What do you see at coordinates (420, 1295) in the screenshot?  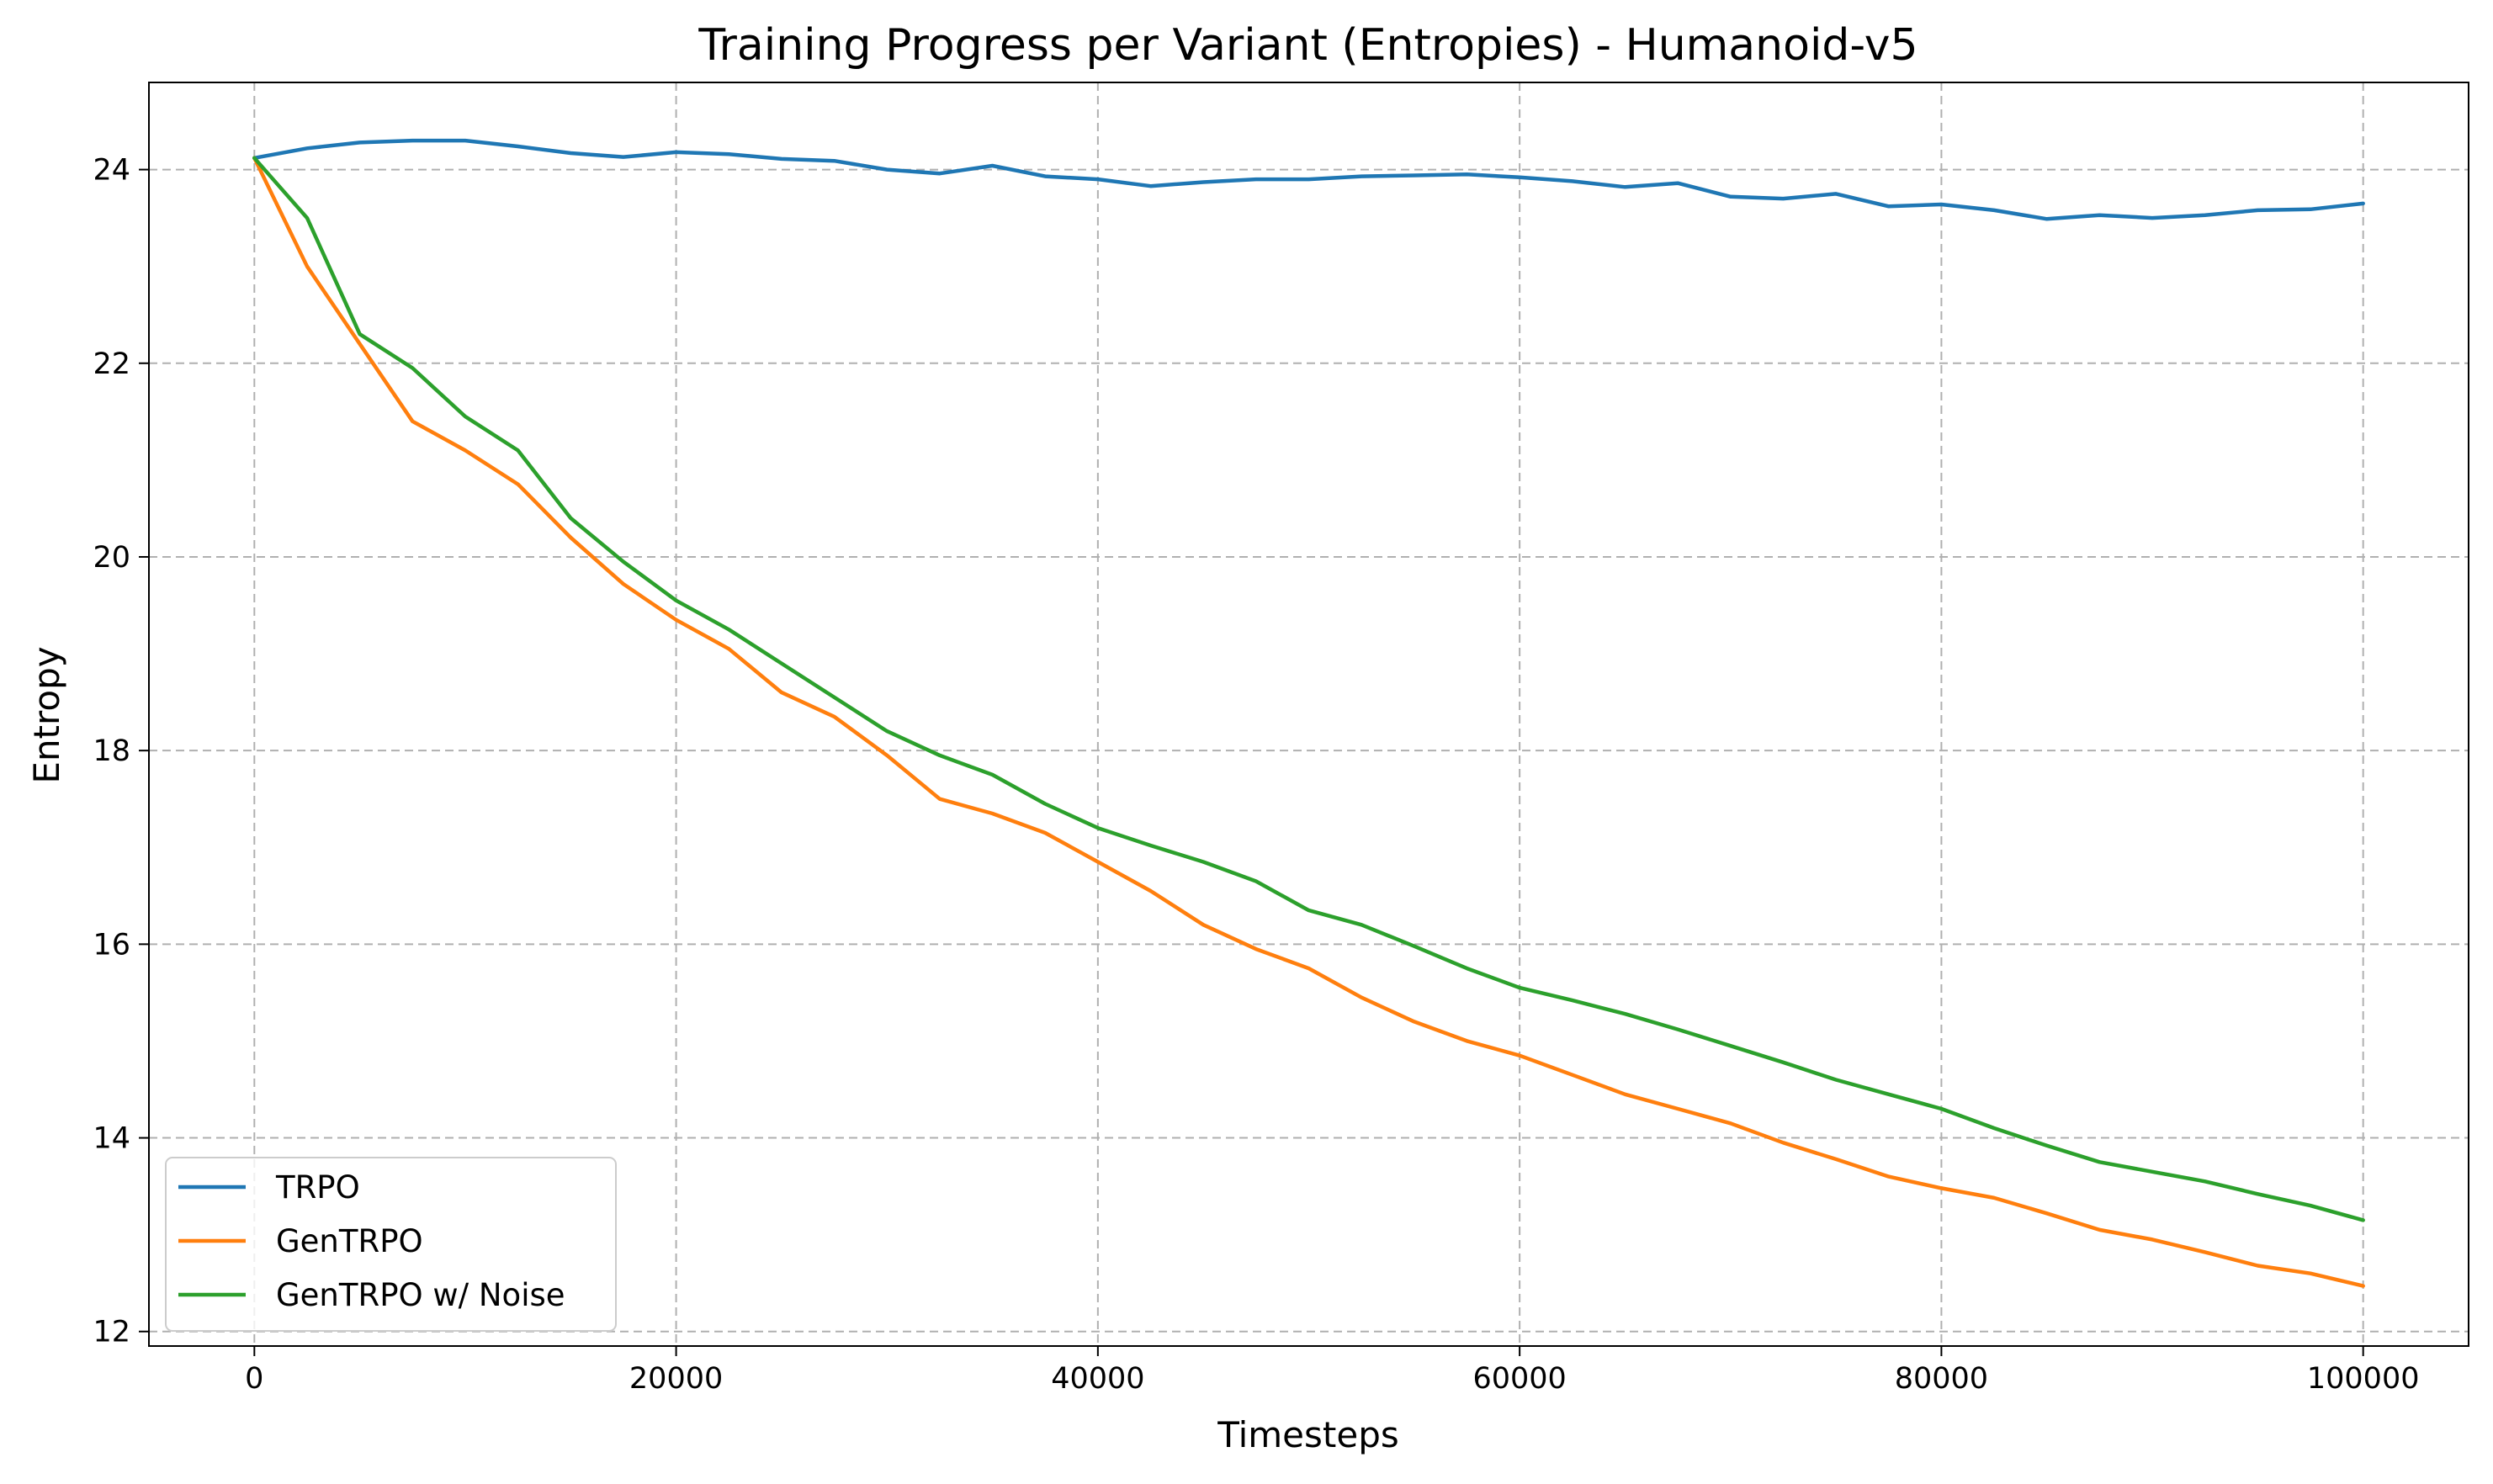 I see `legend-entry-2: GenTRPO w/ Noise` at bounding box center [420, 1295].